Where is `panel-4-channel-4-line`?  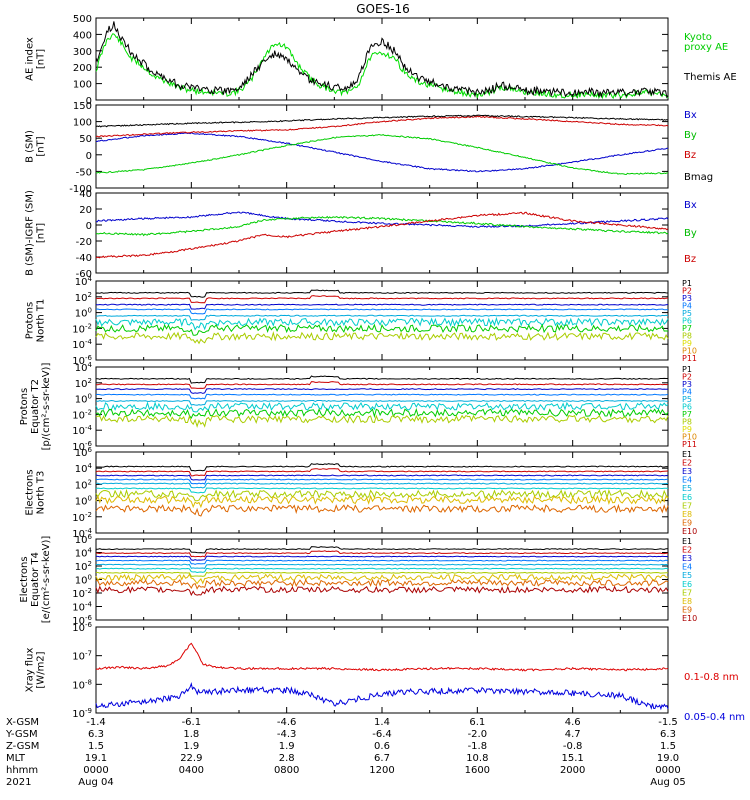 panel-4-channel-4-line is located at coordinates (382, 396).